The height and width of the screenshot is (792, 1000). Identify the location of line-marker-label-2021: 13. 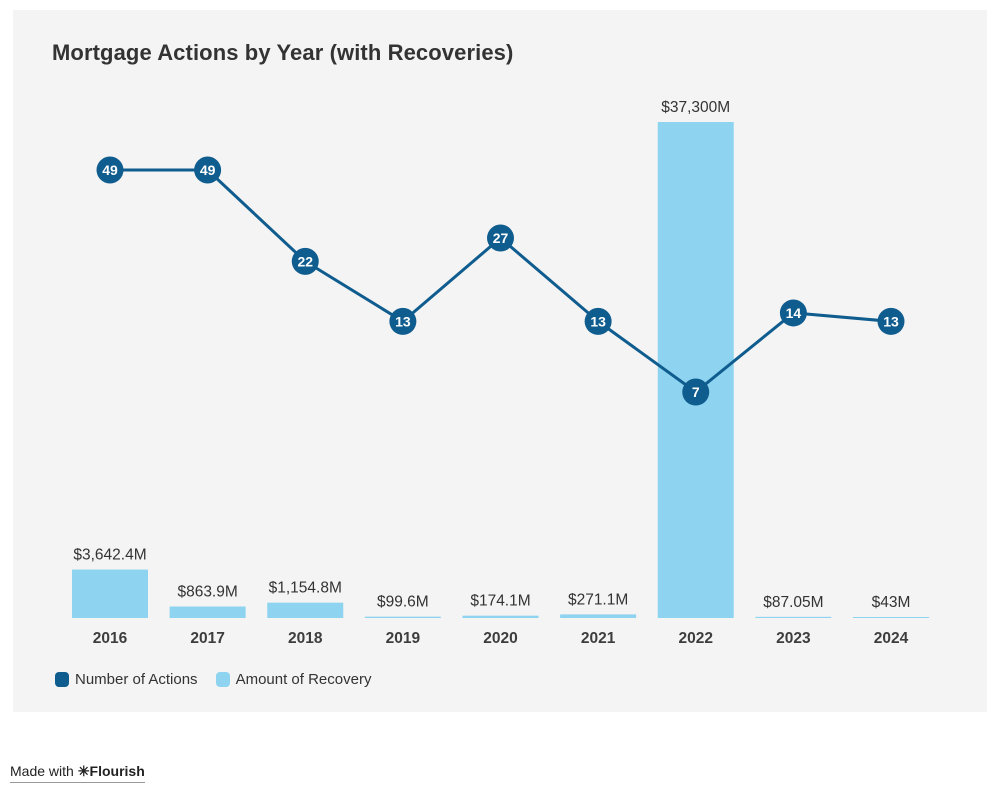
(598, 321).